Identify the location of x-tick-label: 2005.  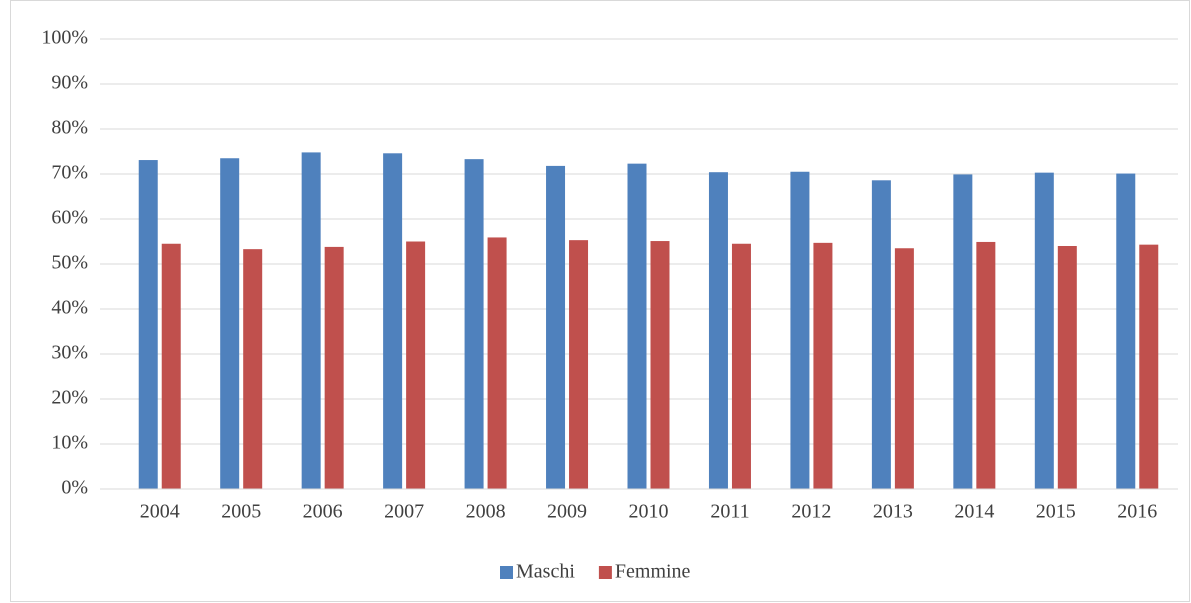
(241, 512).